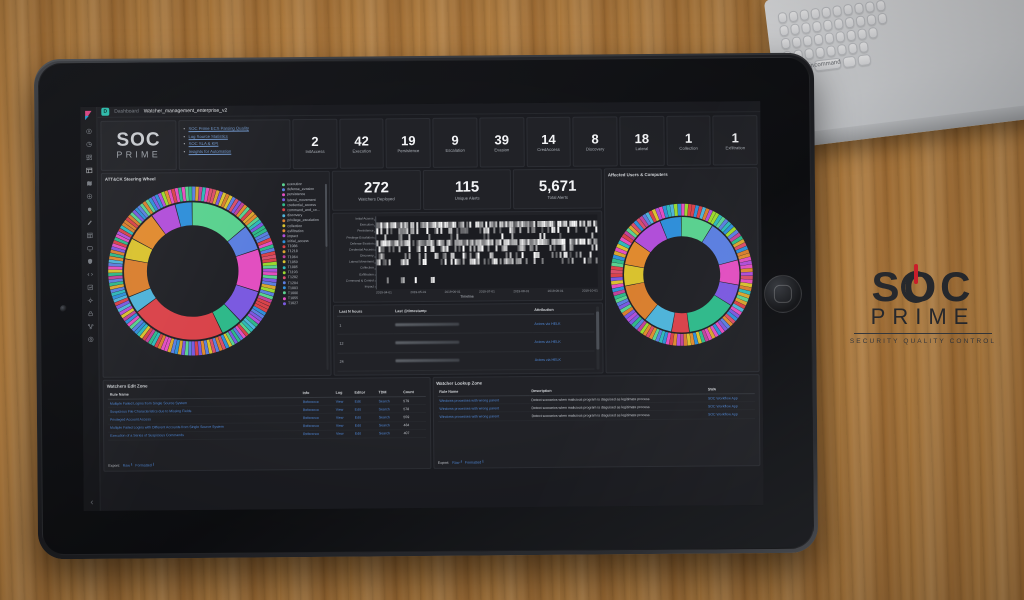 The height and width of the screenshot is (600, 1024). What do you see at coordinates (305, 298) in the screenshot?
I see `legend-item: T1055` at bounding box center [305, 298].